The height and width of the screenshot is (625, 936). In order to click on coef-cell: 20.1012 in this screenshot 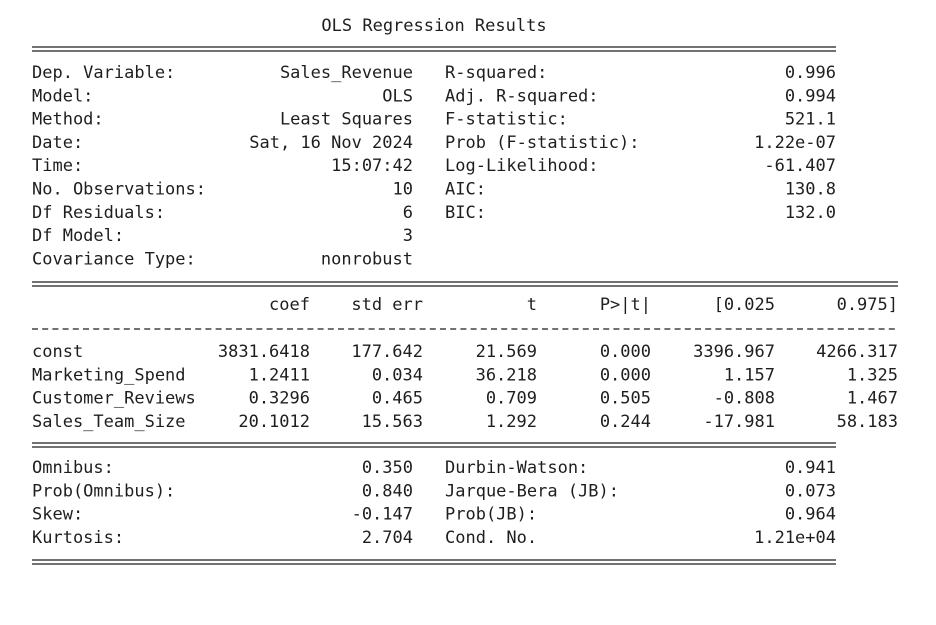, I will do `click(274, 422)`.